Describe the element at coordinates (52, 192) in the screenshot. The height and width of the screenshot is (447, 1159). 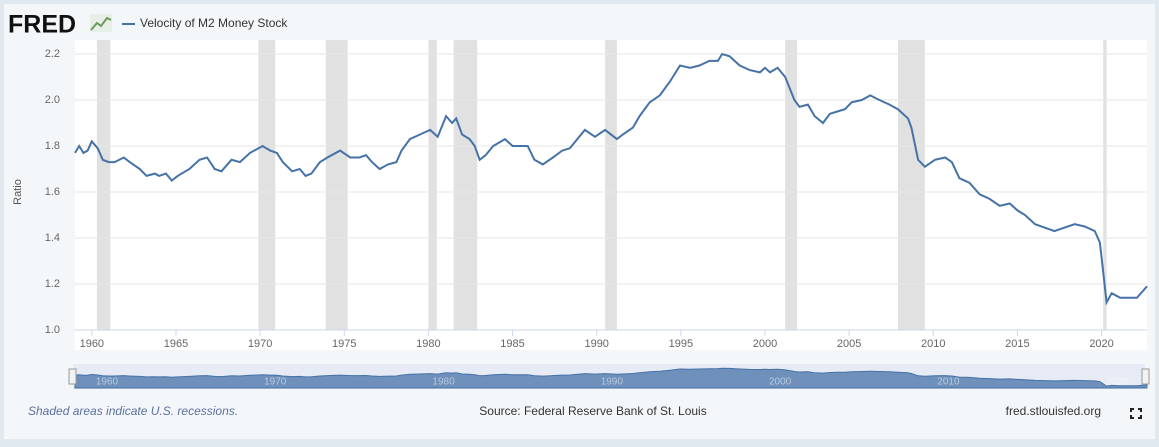
I see `y-tick-label: 1.6` at that location.